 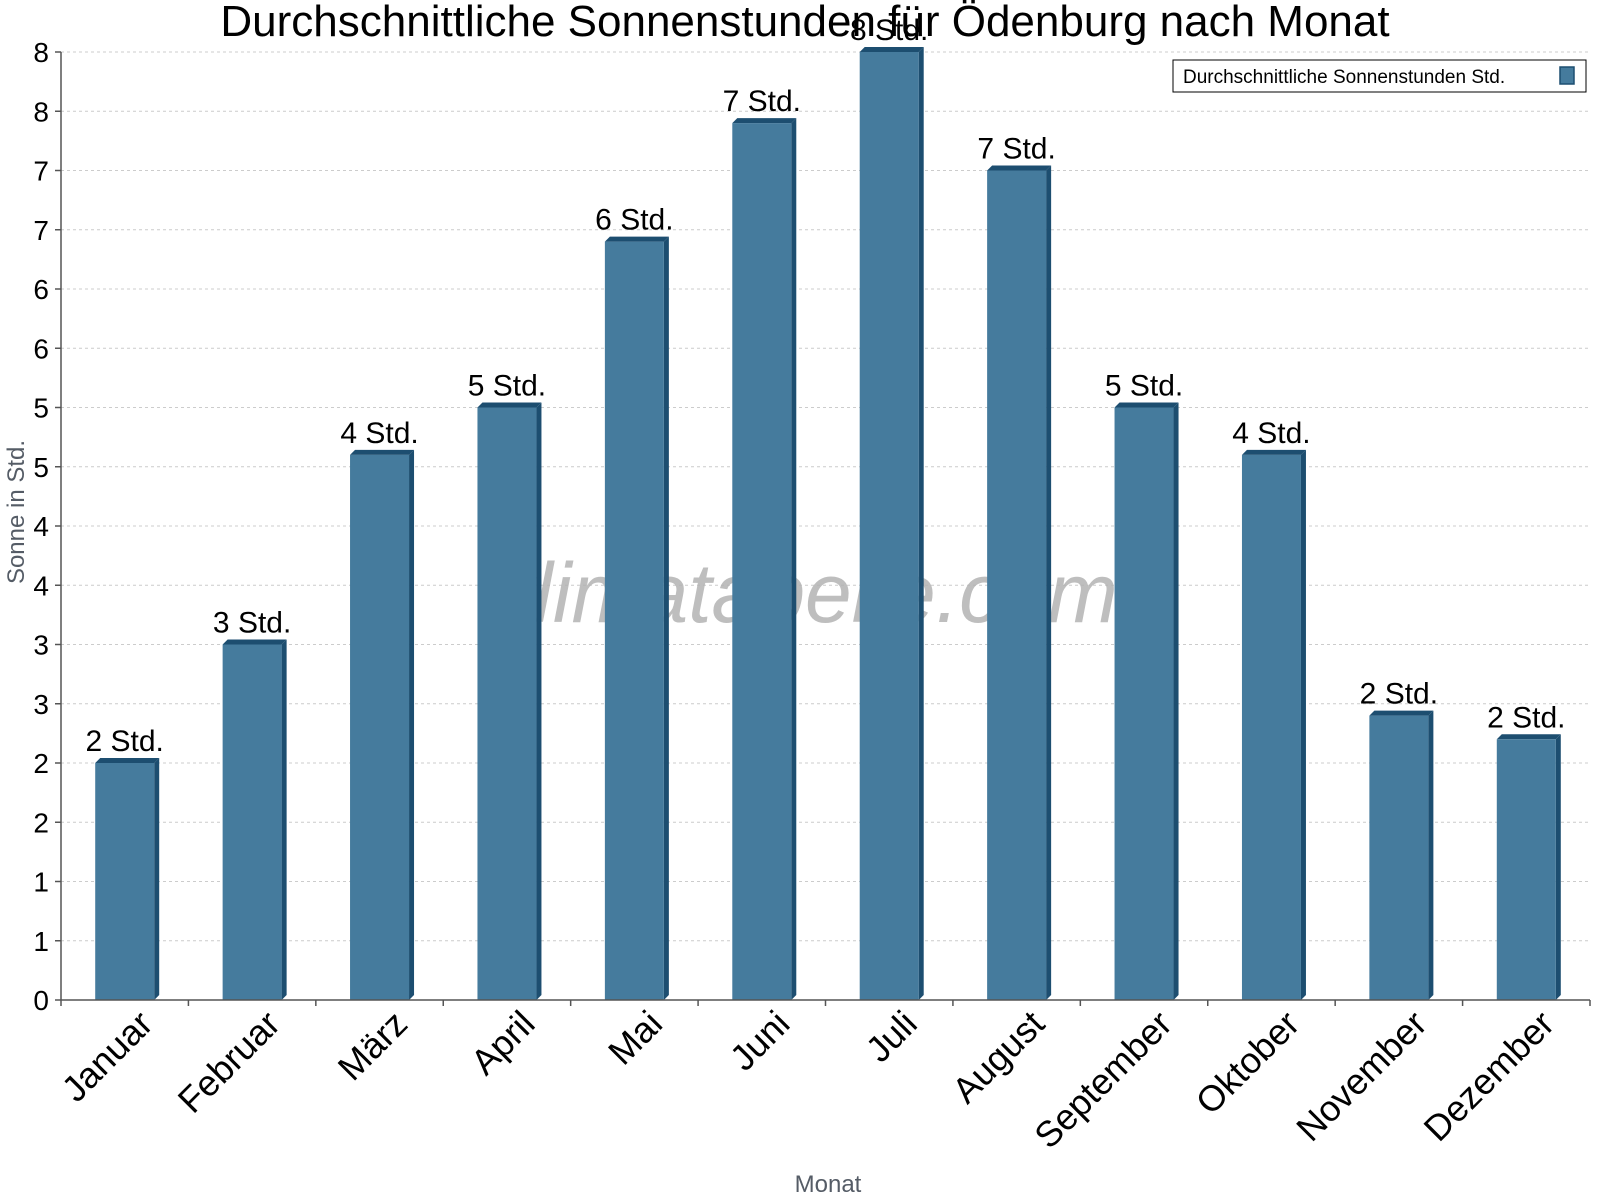 I want to click on x-tick-label: Juni, so click(x=760, y=1041).